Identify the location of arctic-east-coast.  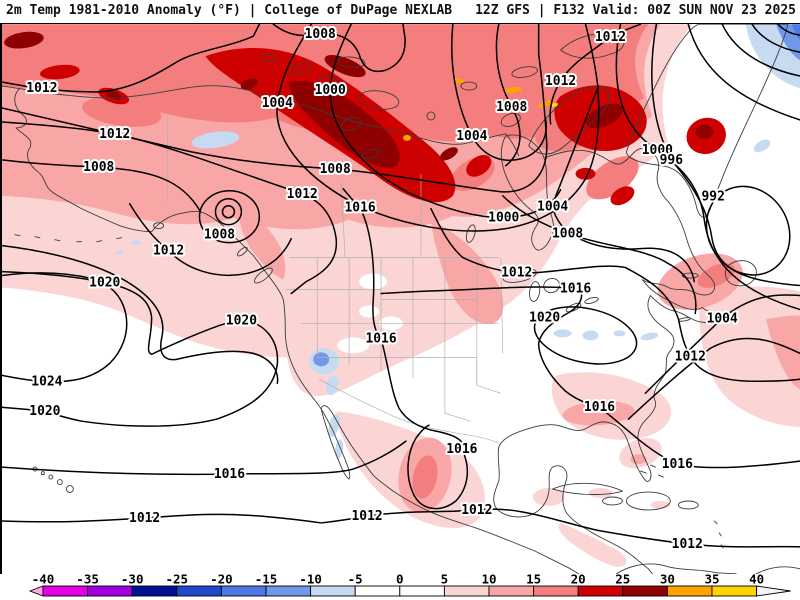
(261, 121).